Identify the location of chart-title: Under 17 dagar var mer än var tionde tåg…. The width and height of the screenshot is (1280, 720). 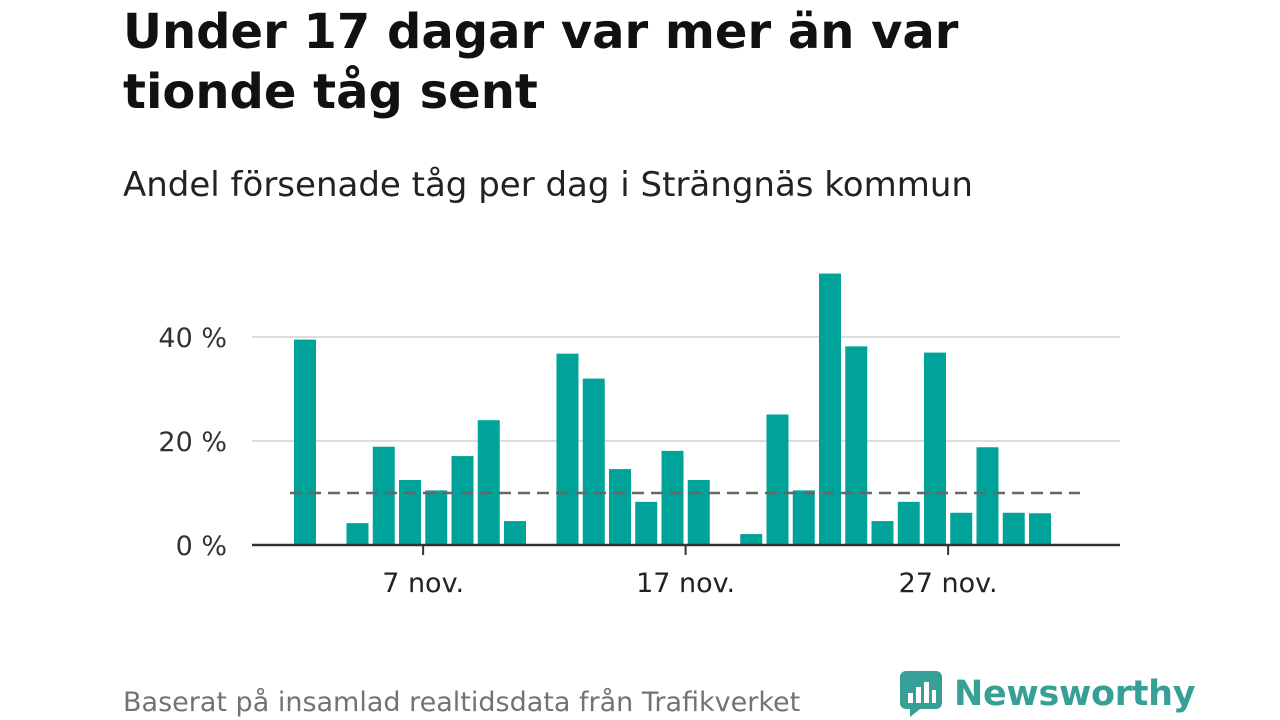
(541, 62).